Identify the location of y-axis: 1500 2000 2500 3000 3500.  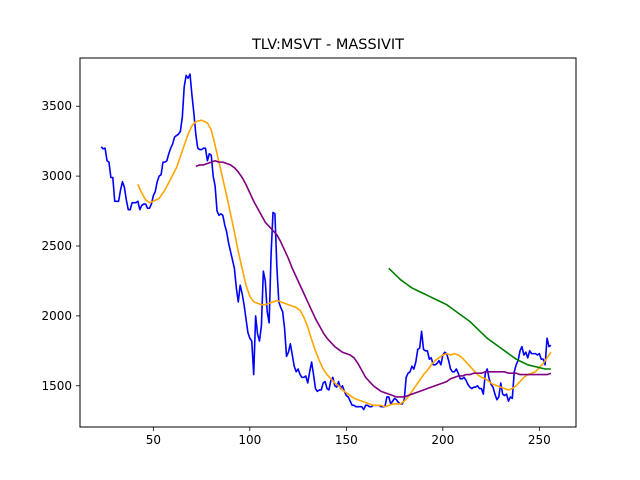
(60, 246).